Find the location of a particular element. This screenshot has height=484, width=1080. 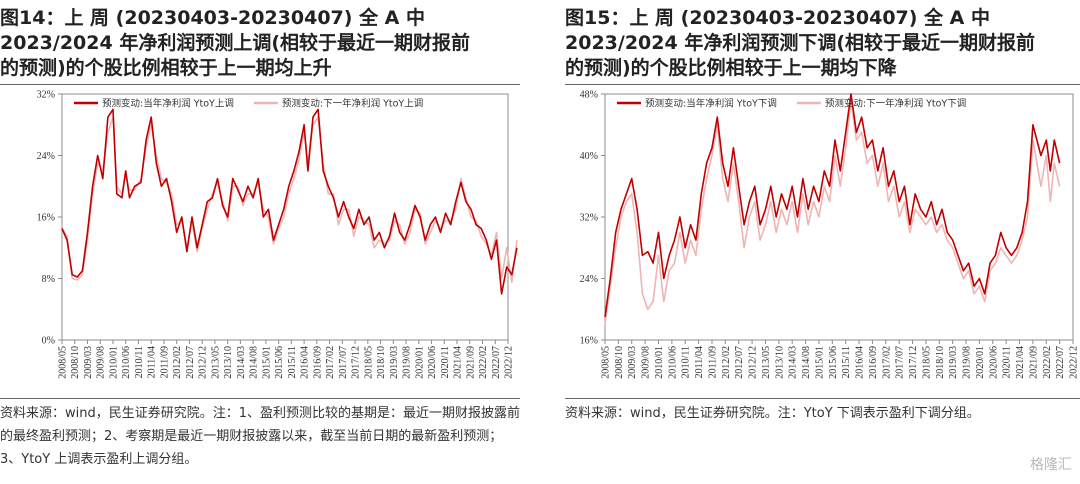

figure-title-line1: 图15：上 周 (20230403-20230407) 全 A 中 is located at coordinates (777, 18).